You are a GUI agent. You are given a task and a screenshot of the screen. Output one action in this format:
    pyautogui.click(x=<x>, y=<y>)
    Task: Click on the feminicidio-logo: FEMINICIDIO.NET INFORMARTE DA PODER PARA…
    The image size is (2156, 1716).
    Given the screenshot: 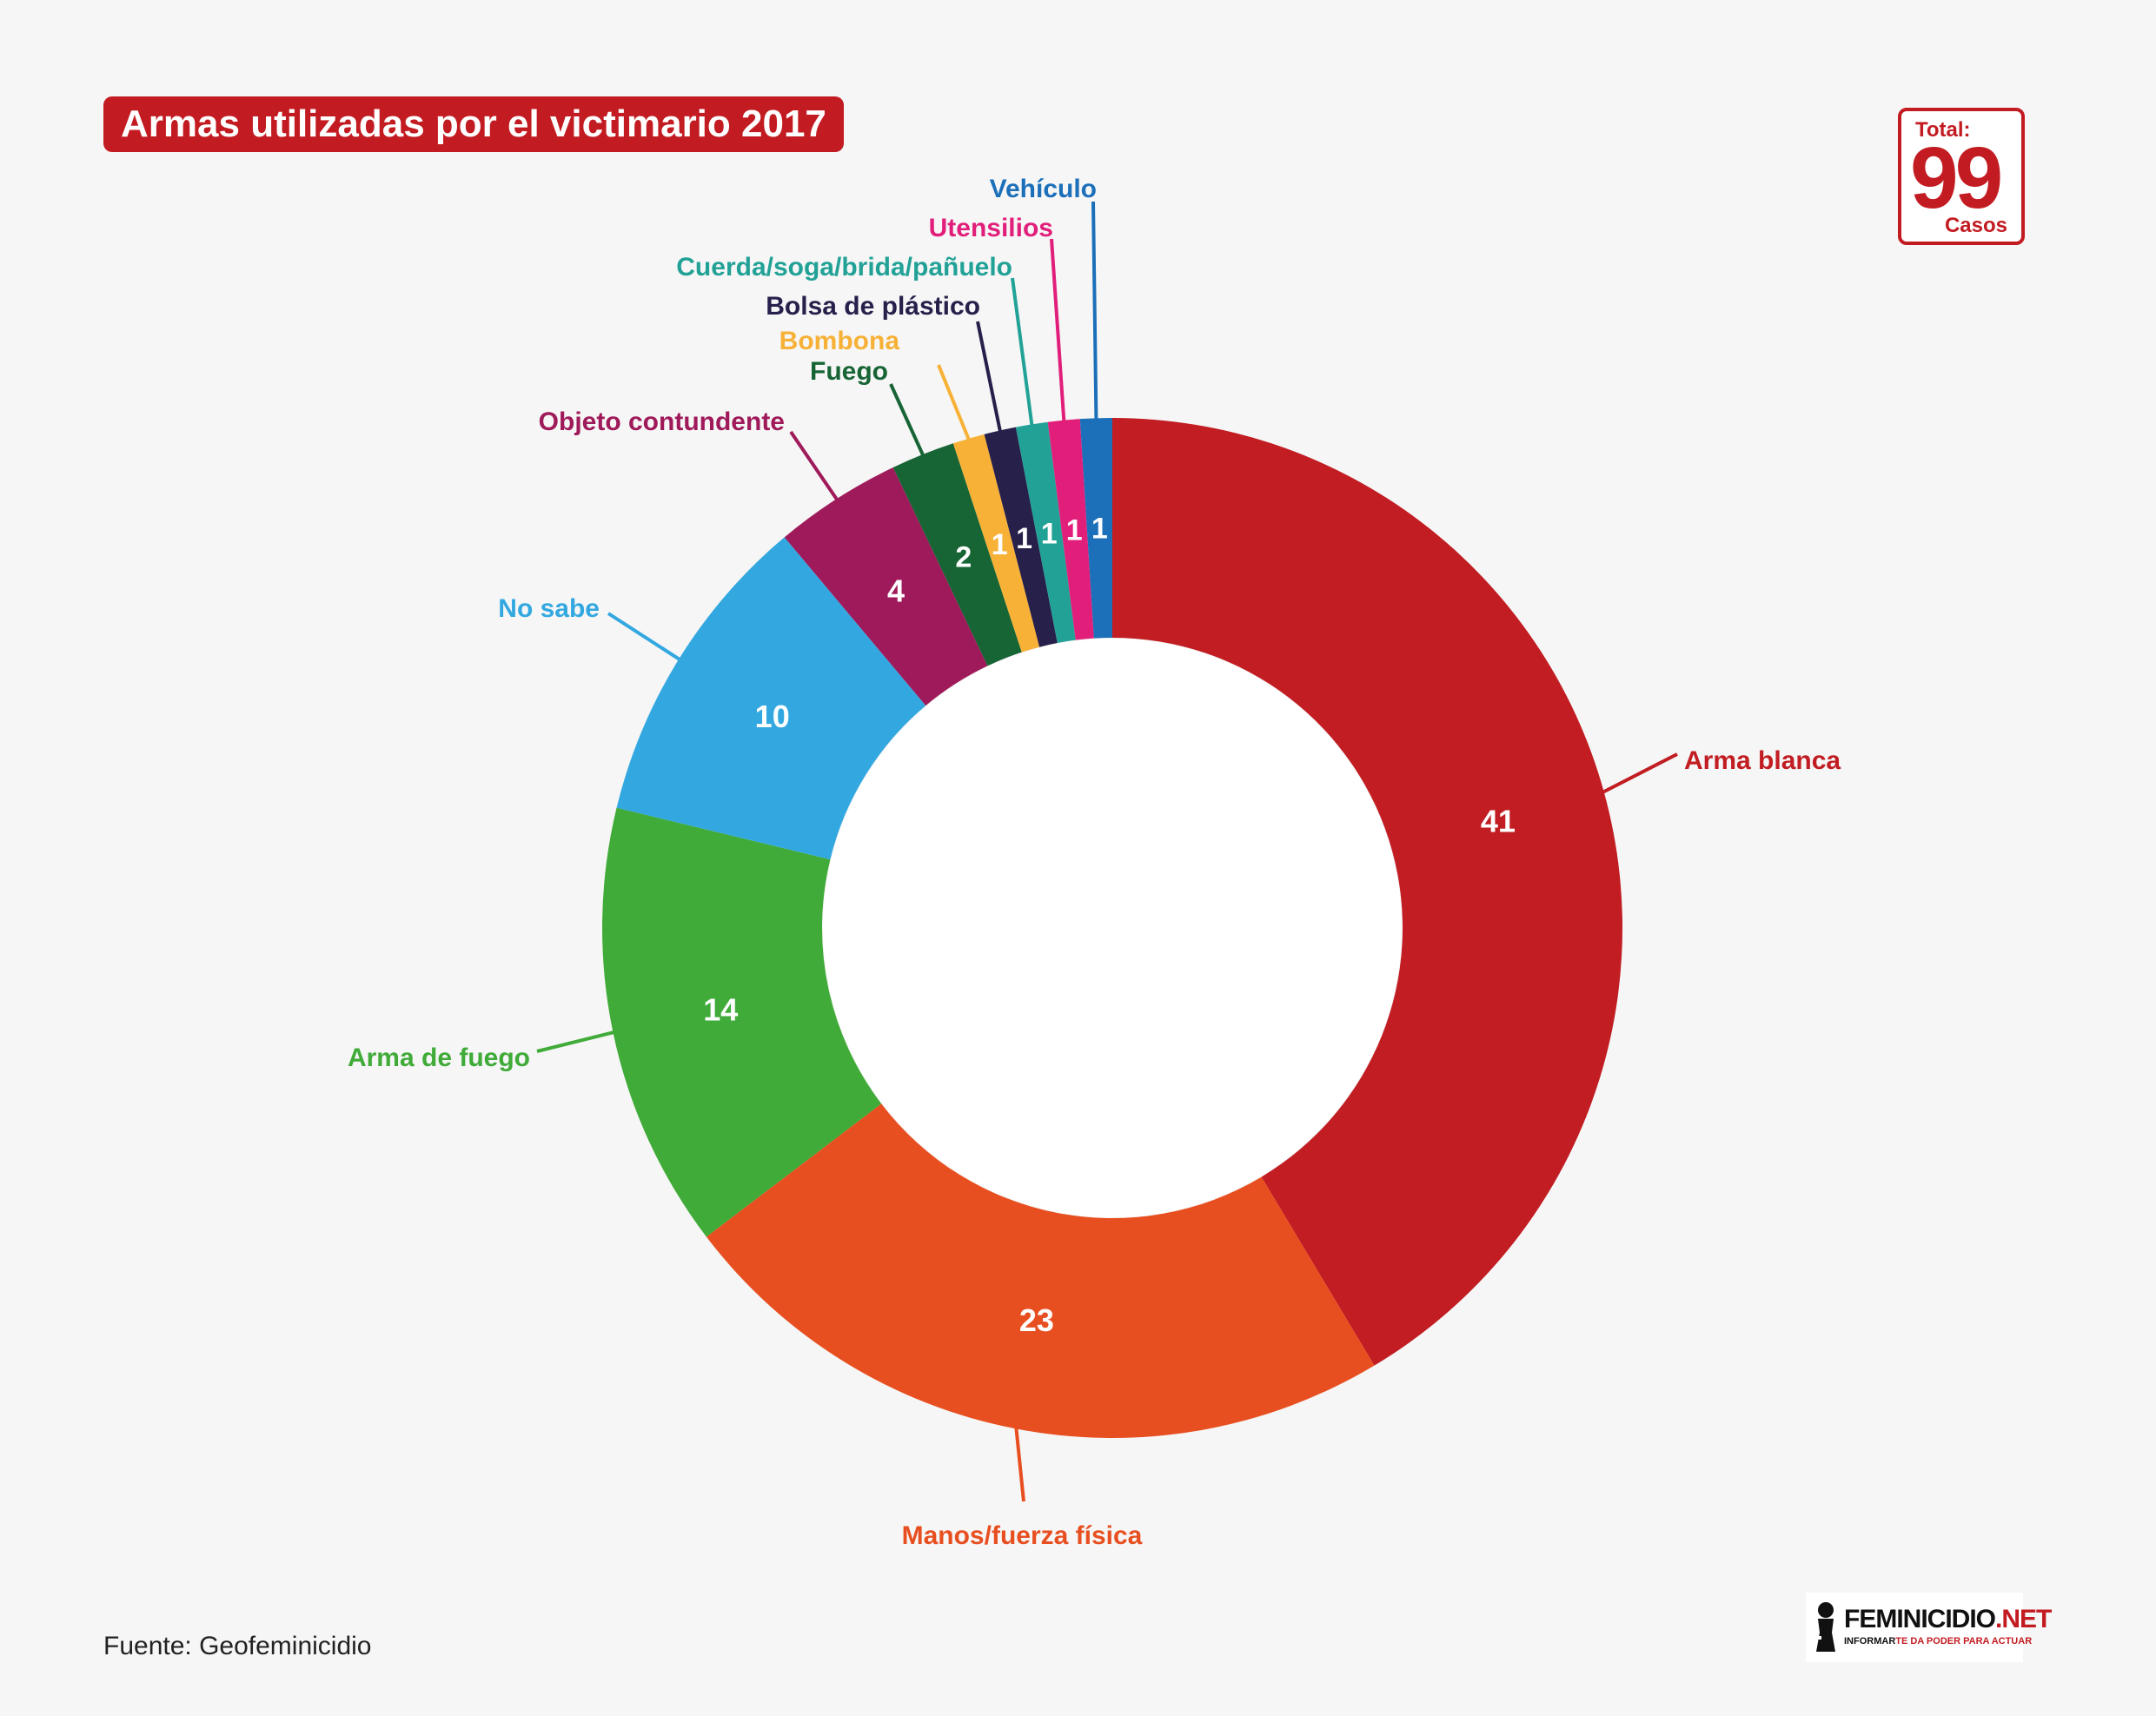 What is the action you would take?
    pyautogui.click(x=1929, y=1627)
    